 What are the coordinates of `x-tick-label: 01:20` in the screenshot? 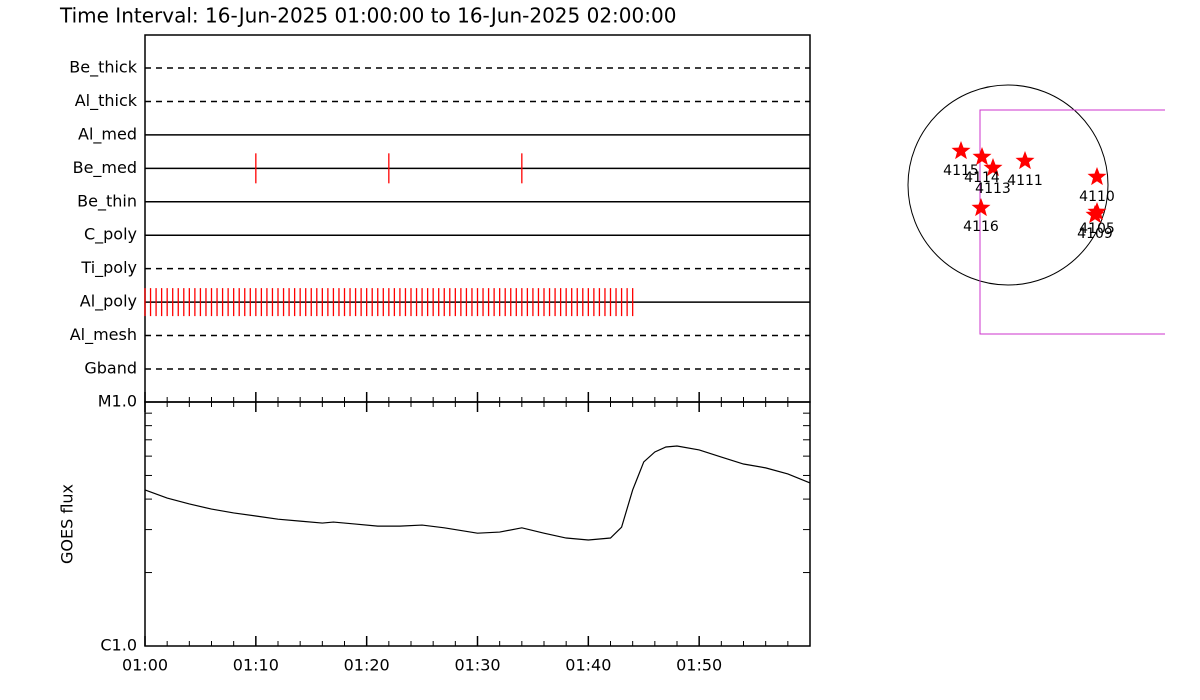 It's located at (367, 665).